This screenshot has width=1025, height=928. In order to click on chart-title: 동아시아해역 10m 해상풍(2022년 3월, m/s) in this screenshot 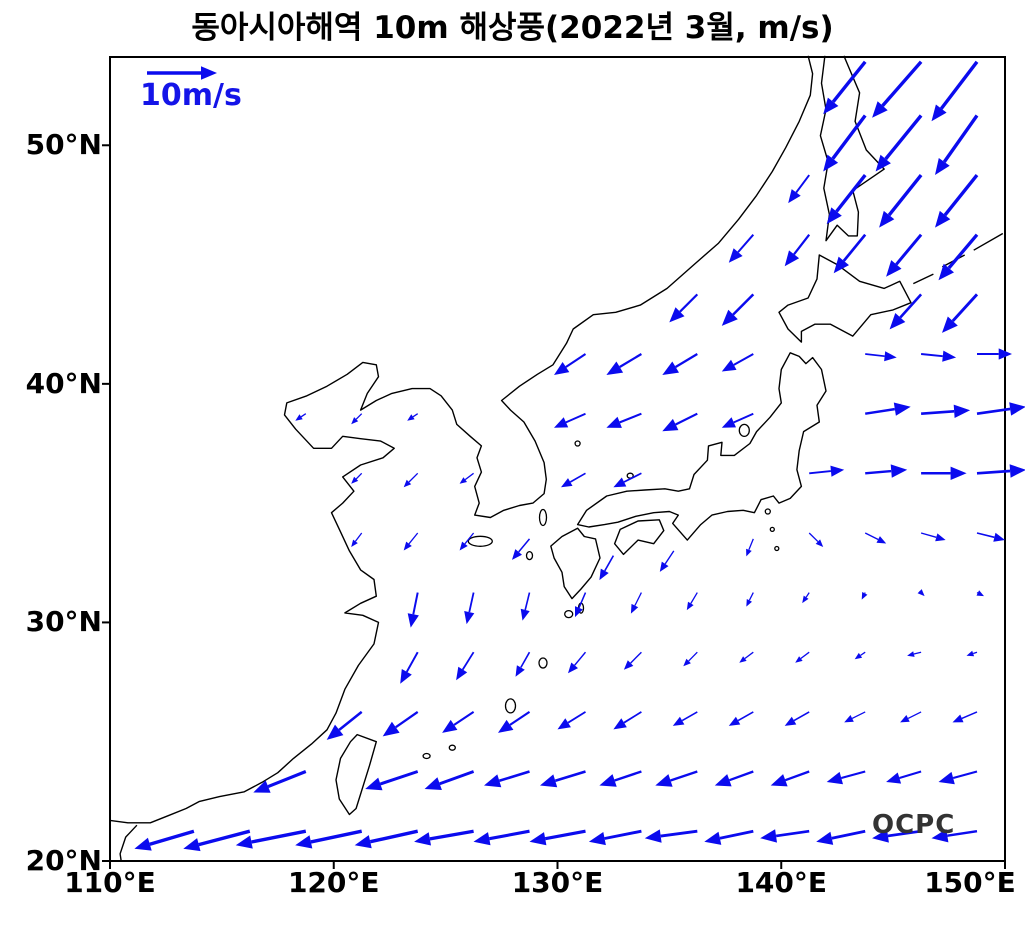, I will do `click(512, 28)`.